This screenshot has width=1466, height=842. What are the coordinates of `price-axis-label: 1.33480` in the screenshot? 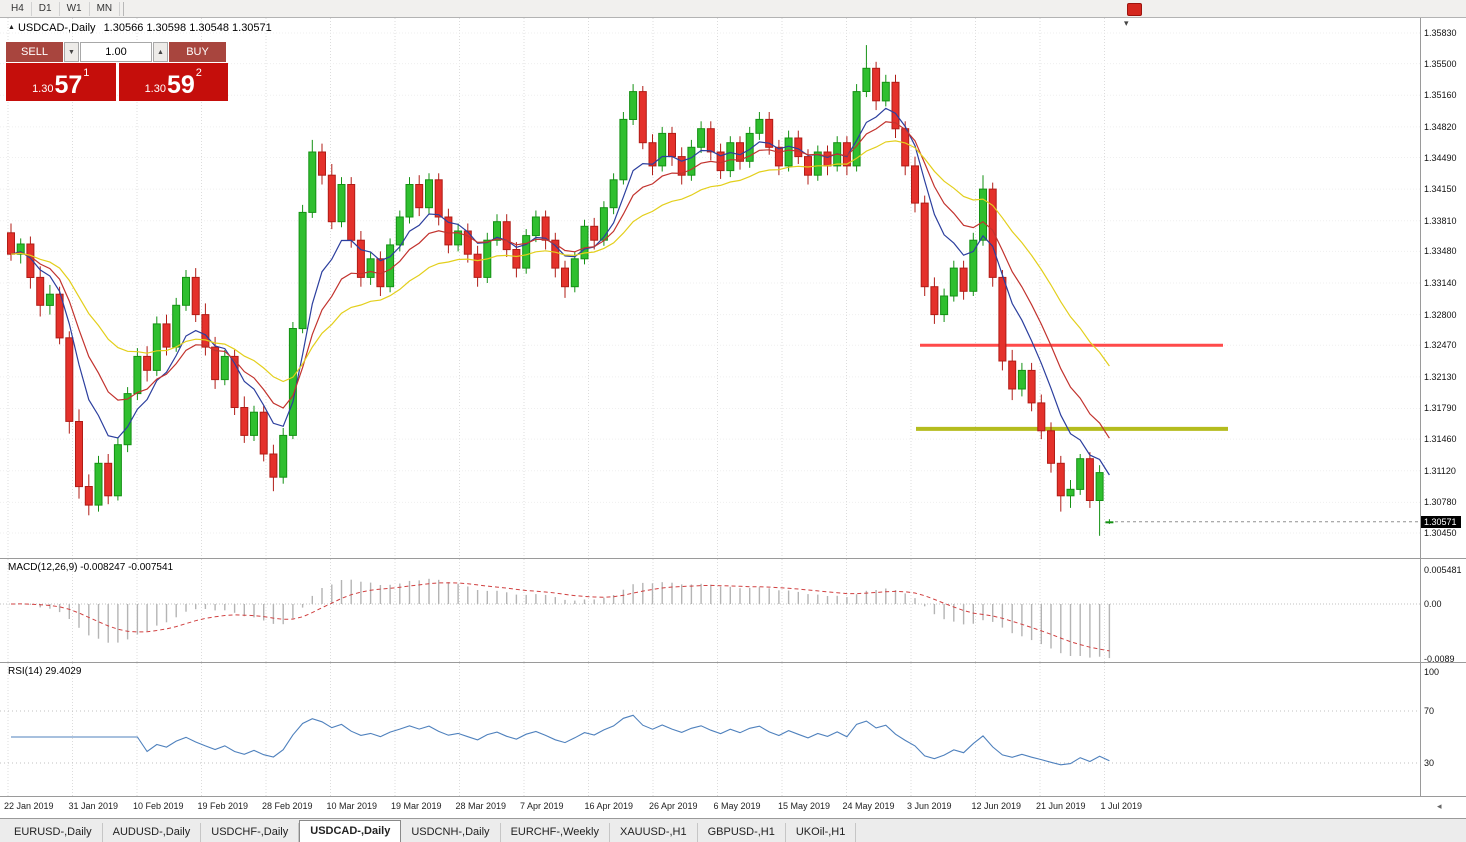 It's located at (1440, 251).